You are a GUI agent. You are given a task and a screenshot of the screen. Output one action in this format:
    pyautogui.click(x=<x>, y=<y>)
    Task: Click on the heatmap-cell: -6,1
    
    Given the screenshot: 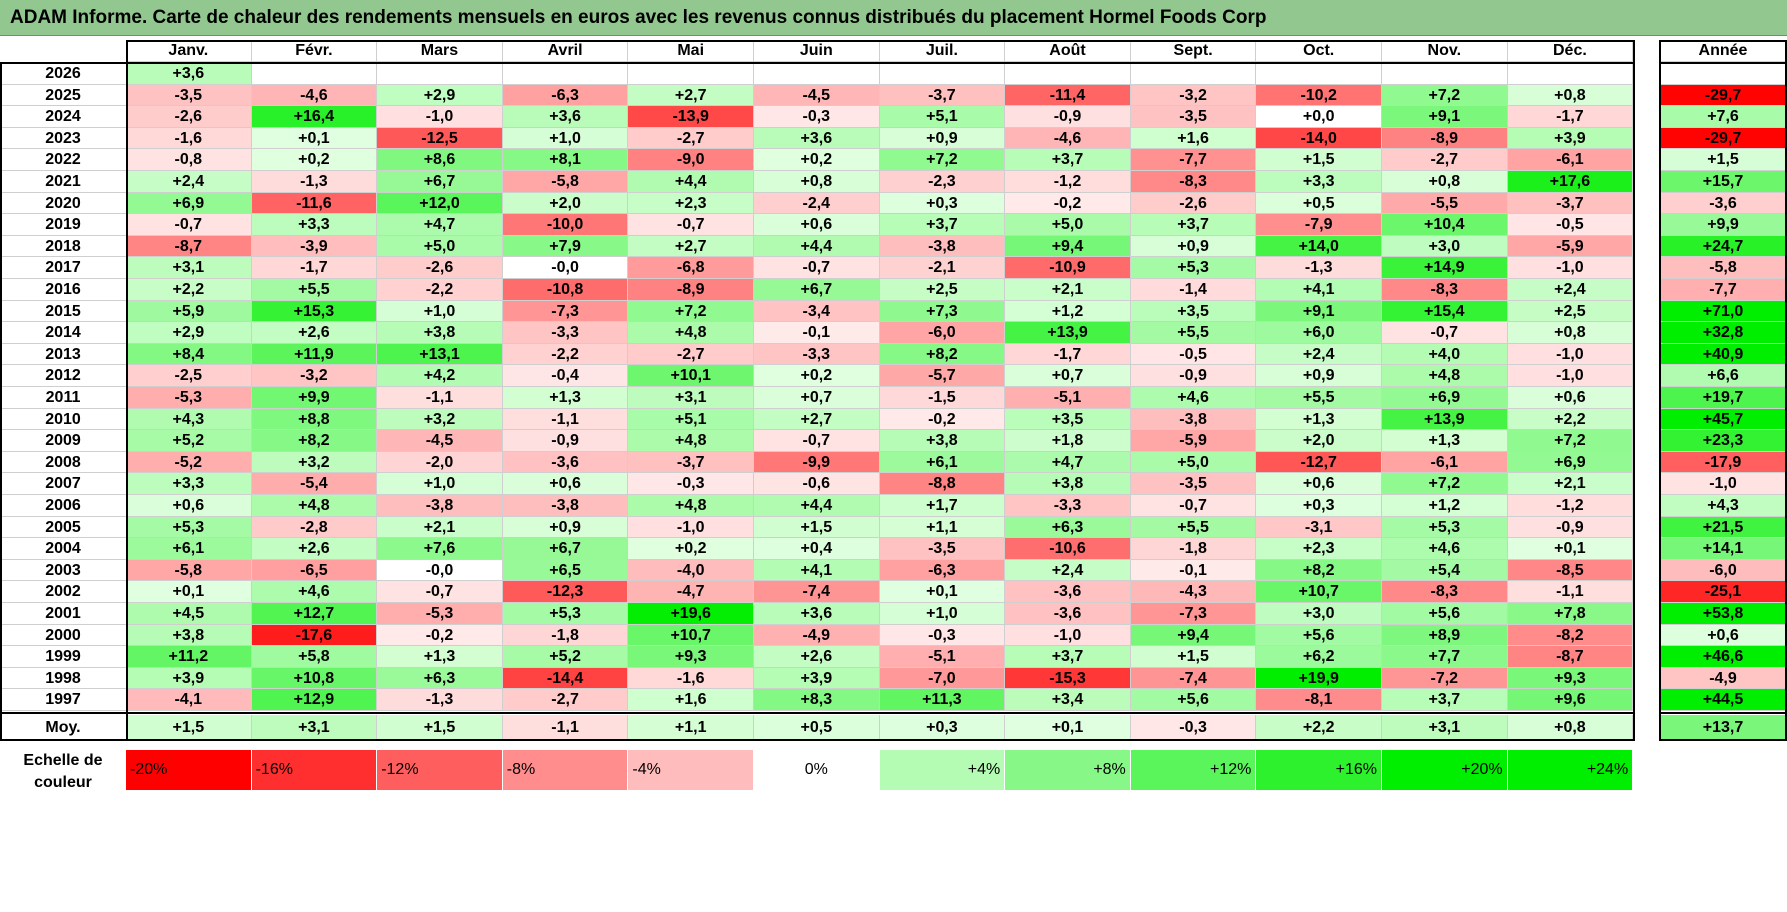 What is the action you would take?
    pyautogui.click(x=1445, y=462)
    